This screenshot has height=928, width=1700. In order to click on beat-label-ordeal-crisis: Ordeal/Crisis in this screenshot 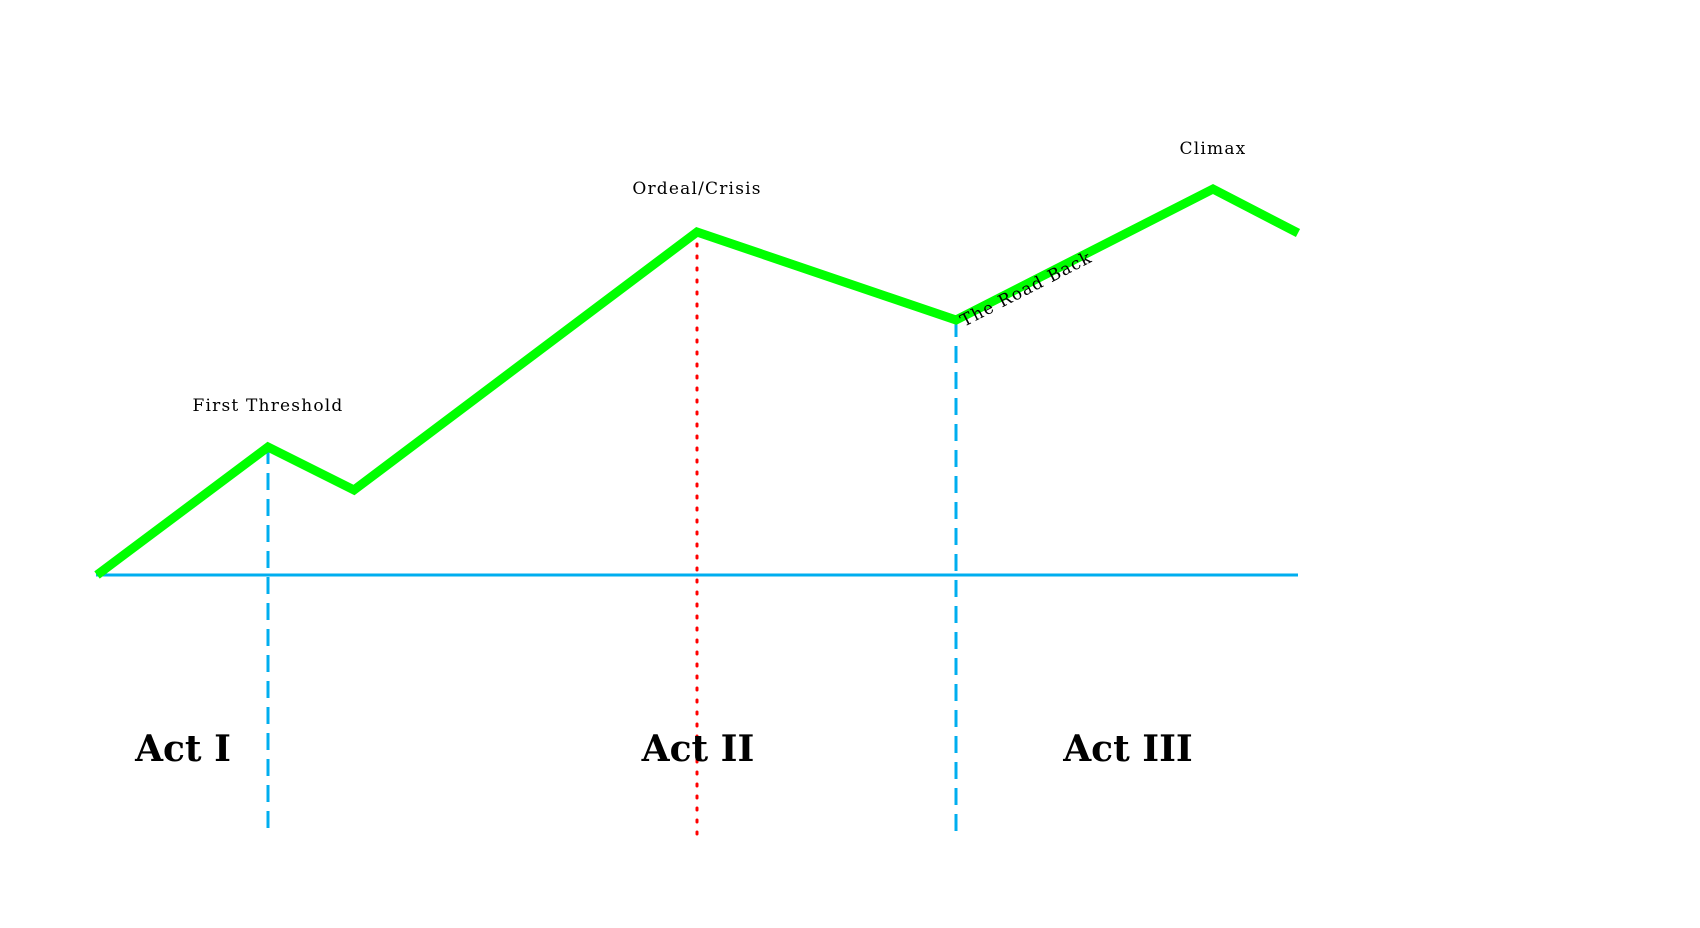, I will do `click(696, 189)`.